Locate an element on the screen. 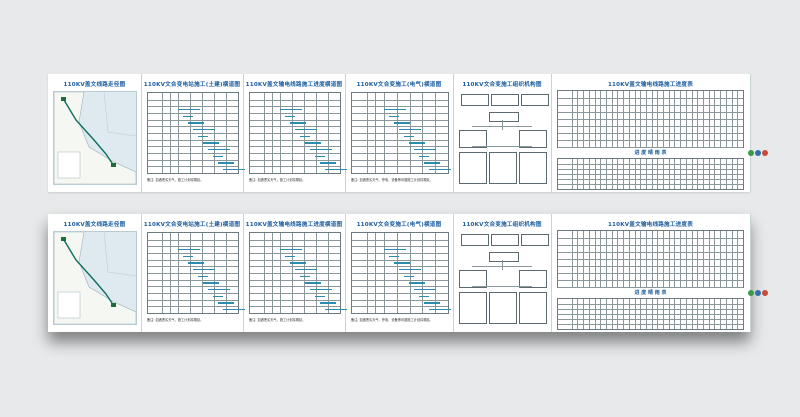  weather-grid is located at coordinates (650, 314).